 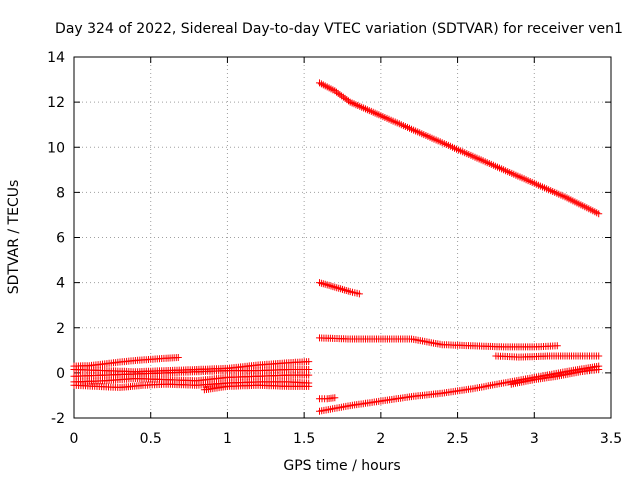 I want to click on x-axis-label: GPS time / hours, so click(x=341, y=466).